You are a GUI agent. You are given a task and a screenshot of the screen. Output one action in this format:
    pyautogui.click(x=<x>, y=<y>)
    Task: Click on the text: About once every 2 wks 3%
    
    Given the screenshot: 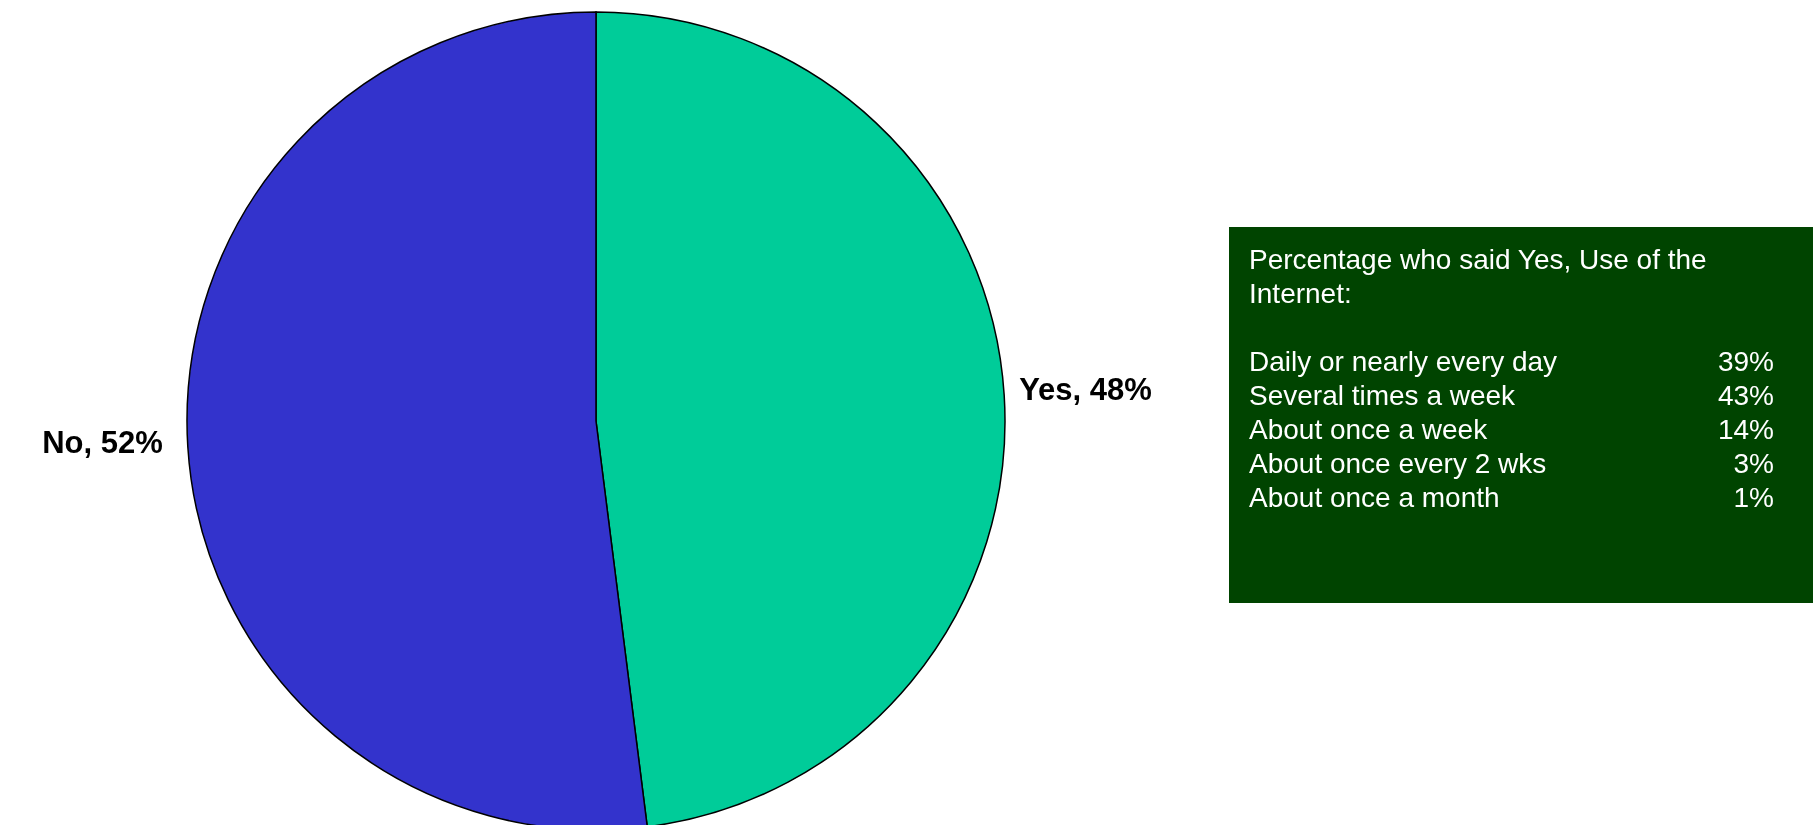 What is the action you would take?
    pyautogui.click(x=1511, y=463)
    